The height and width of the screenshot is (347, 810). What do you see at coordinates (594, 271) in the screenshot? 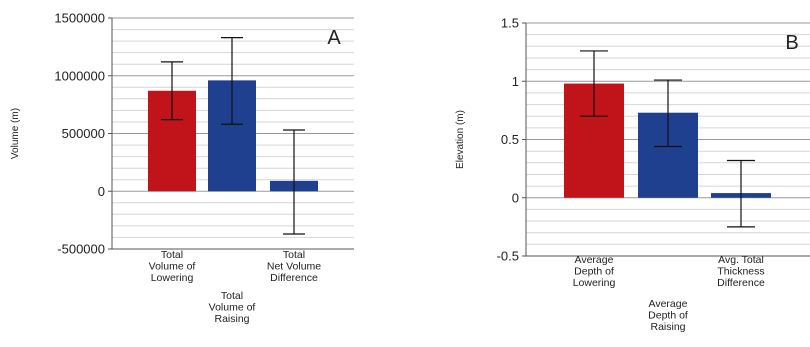
I see `category-label: Average Depth of Lowering` at bounding box center [594, 271].